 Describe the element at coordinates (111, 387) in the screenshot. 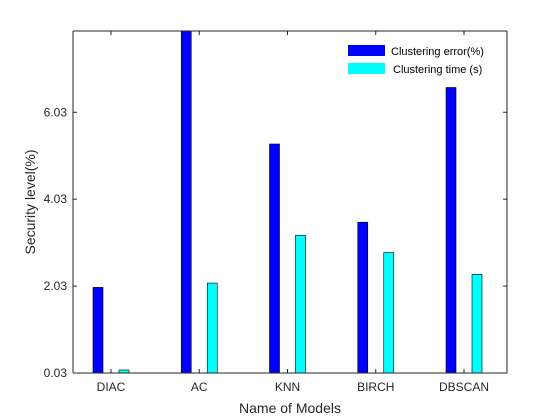

I see `x-tick-label-diac: DIAC` at that location.